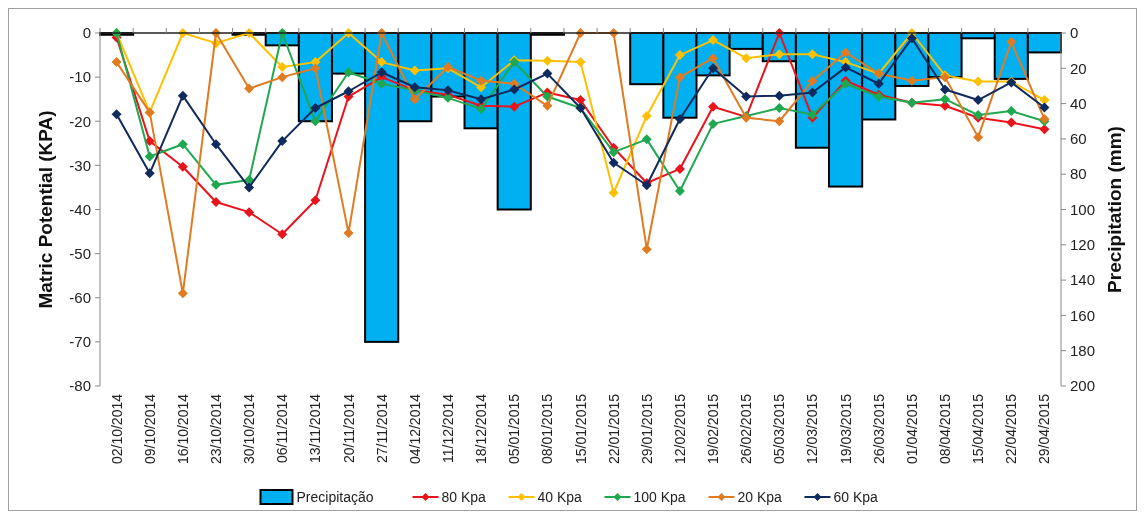 The height and width of the screenshot is (519, 1145). I want to click on x-tick-label: 26/02/2015, so click(746, 429).